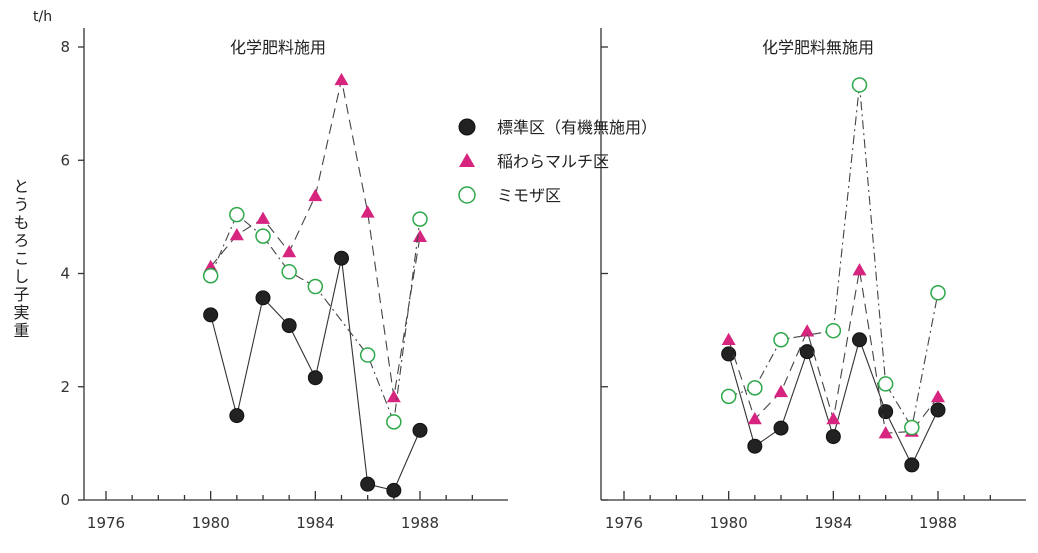  I want to click on legend-label: ミモザ区, so click(529, 195).